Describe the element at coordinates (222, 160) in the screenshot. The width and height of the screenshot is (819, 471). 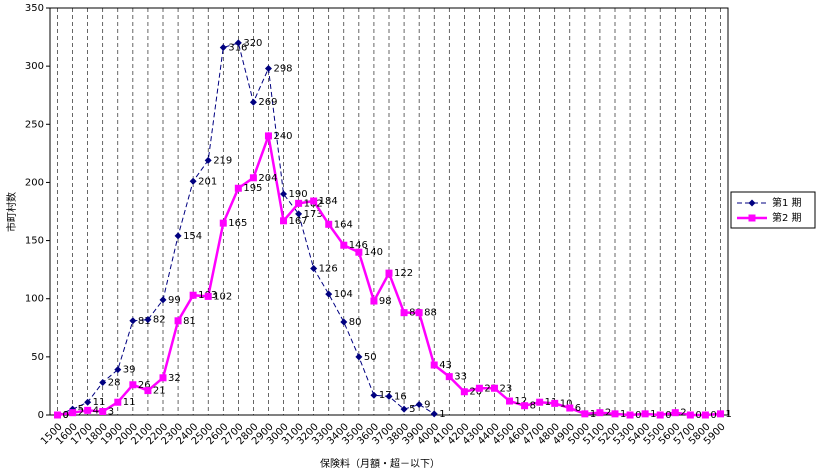
I see `data-label: 219` at that location.